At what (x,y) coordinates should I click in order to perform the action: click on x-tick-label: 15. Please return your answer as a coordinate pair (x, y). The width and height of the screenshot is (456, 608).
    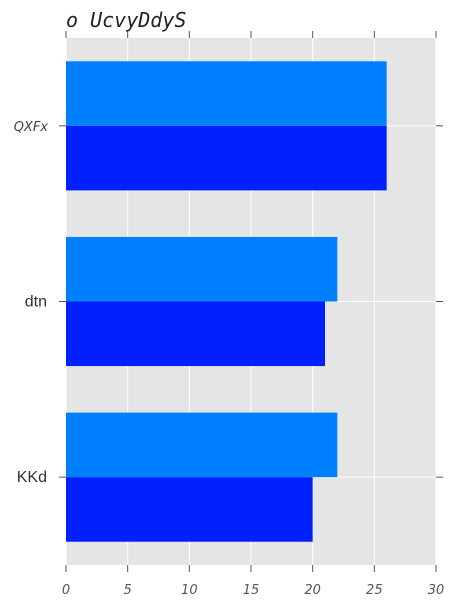
    Looking at the image, I should click on (251, 590).